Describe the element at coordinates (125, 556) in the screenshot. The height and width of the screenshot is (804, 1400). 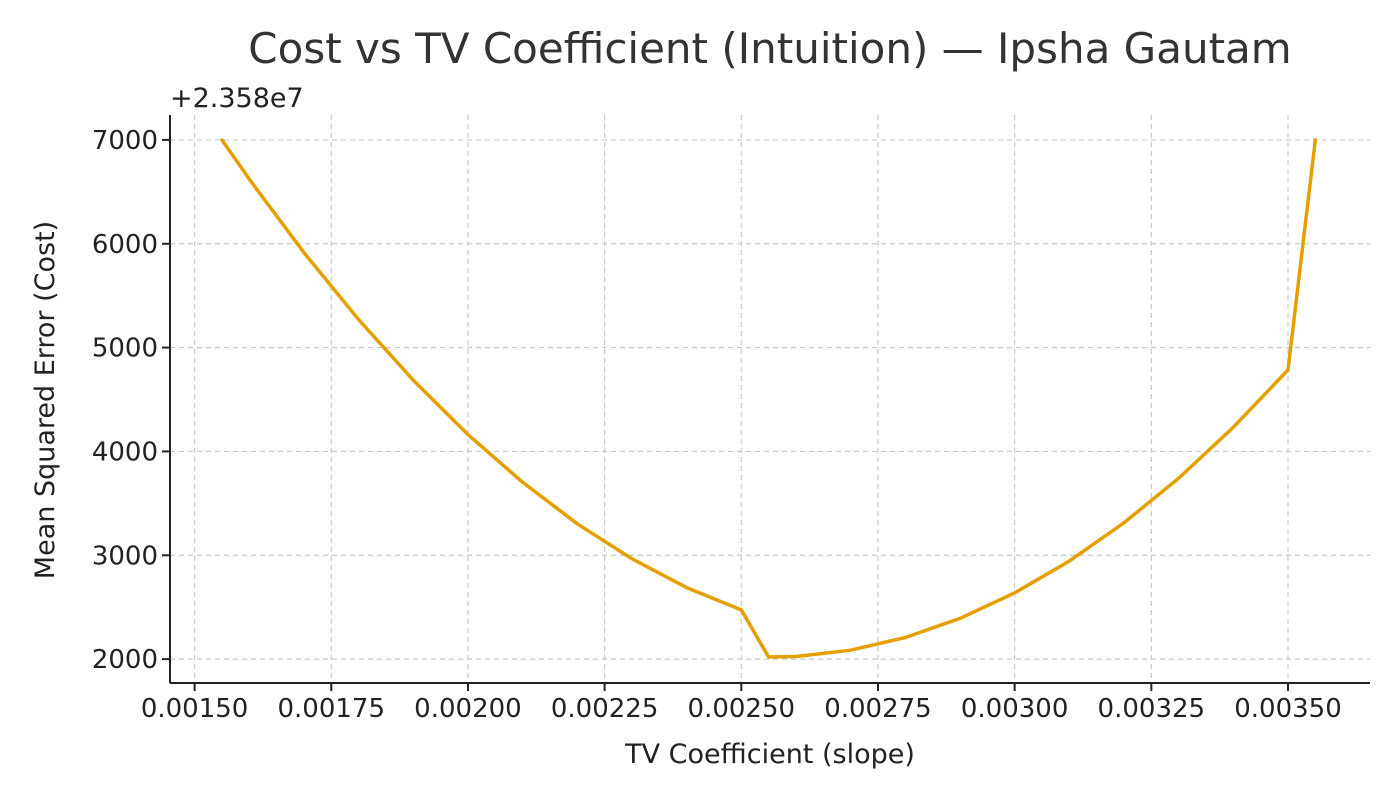
I see `y-tick-label: 3000` at that location.